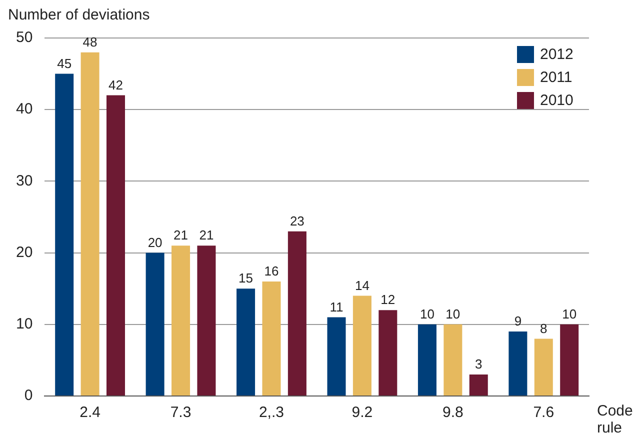 This screenshot has height=440, width=637. I want to click on data-label: 48, so click(90, 42).